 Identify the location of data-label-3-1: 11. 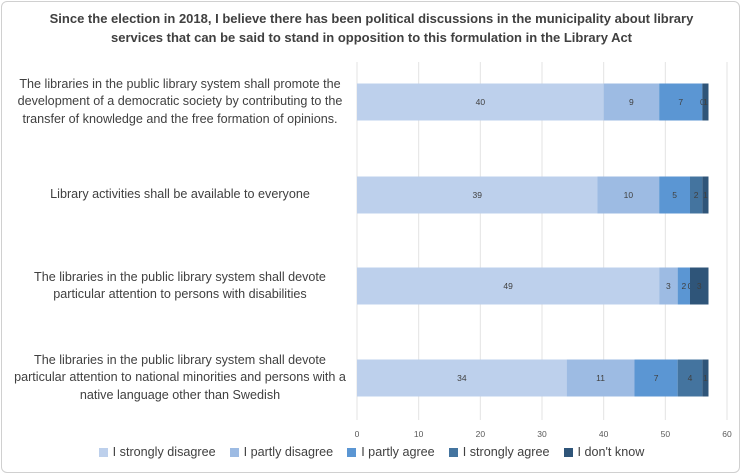
(600, 378).